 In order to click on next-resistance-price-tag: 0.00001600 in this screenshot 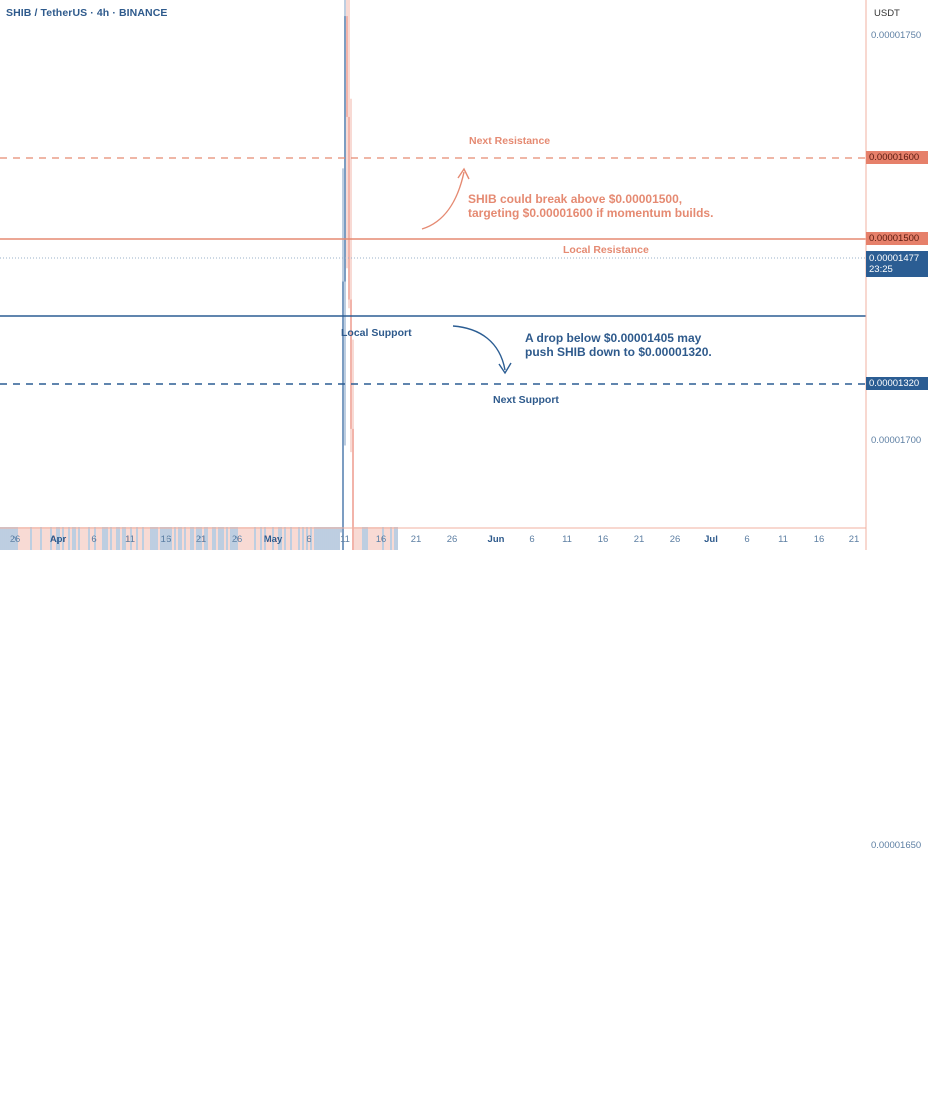, I will do `click(897, 157)`.